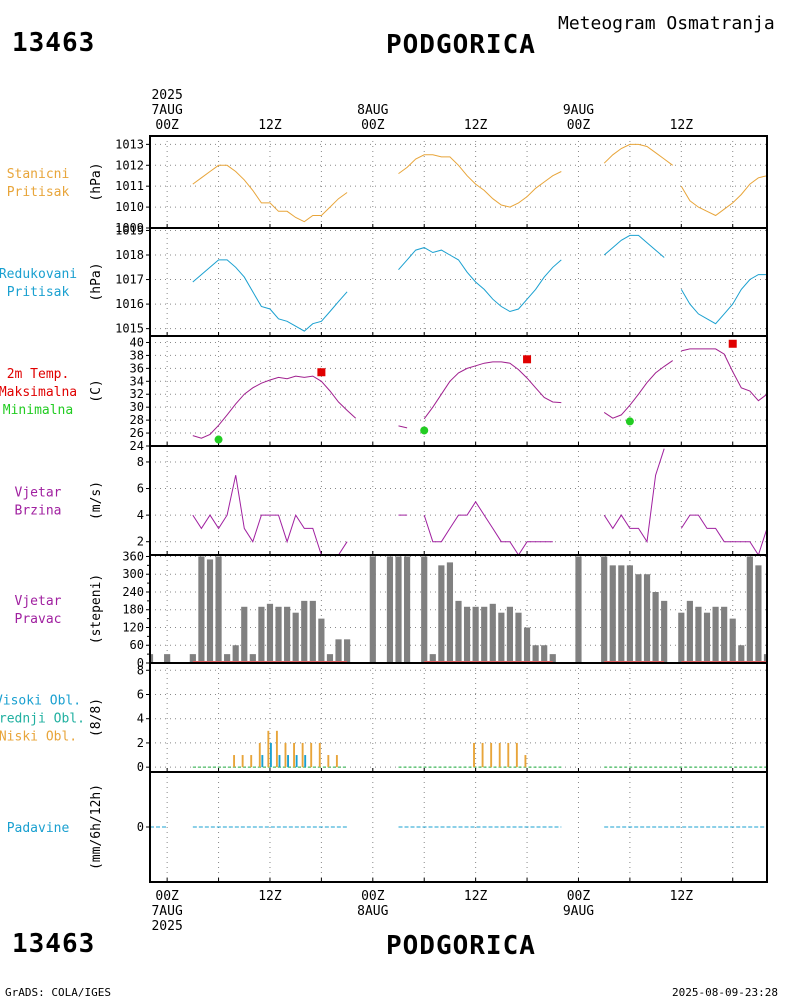 This screenshot has width=800, height=1000. Describe the element at coordinates (391, 609) in the screenshot. I see `panel-wind_direction: 0 60 120 180 240 300 360 (stepeni) Vjetar Pravac` at that location.